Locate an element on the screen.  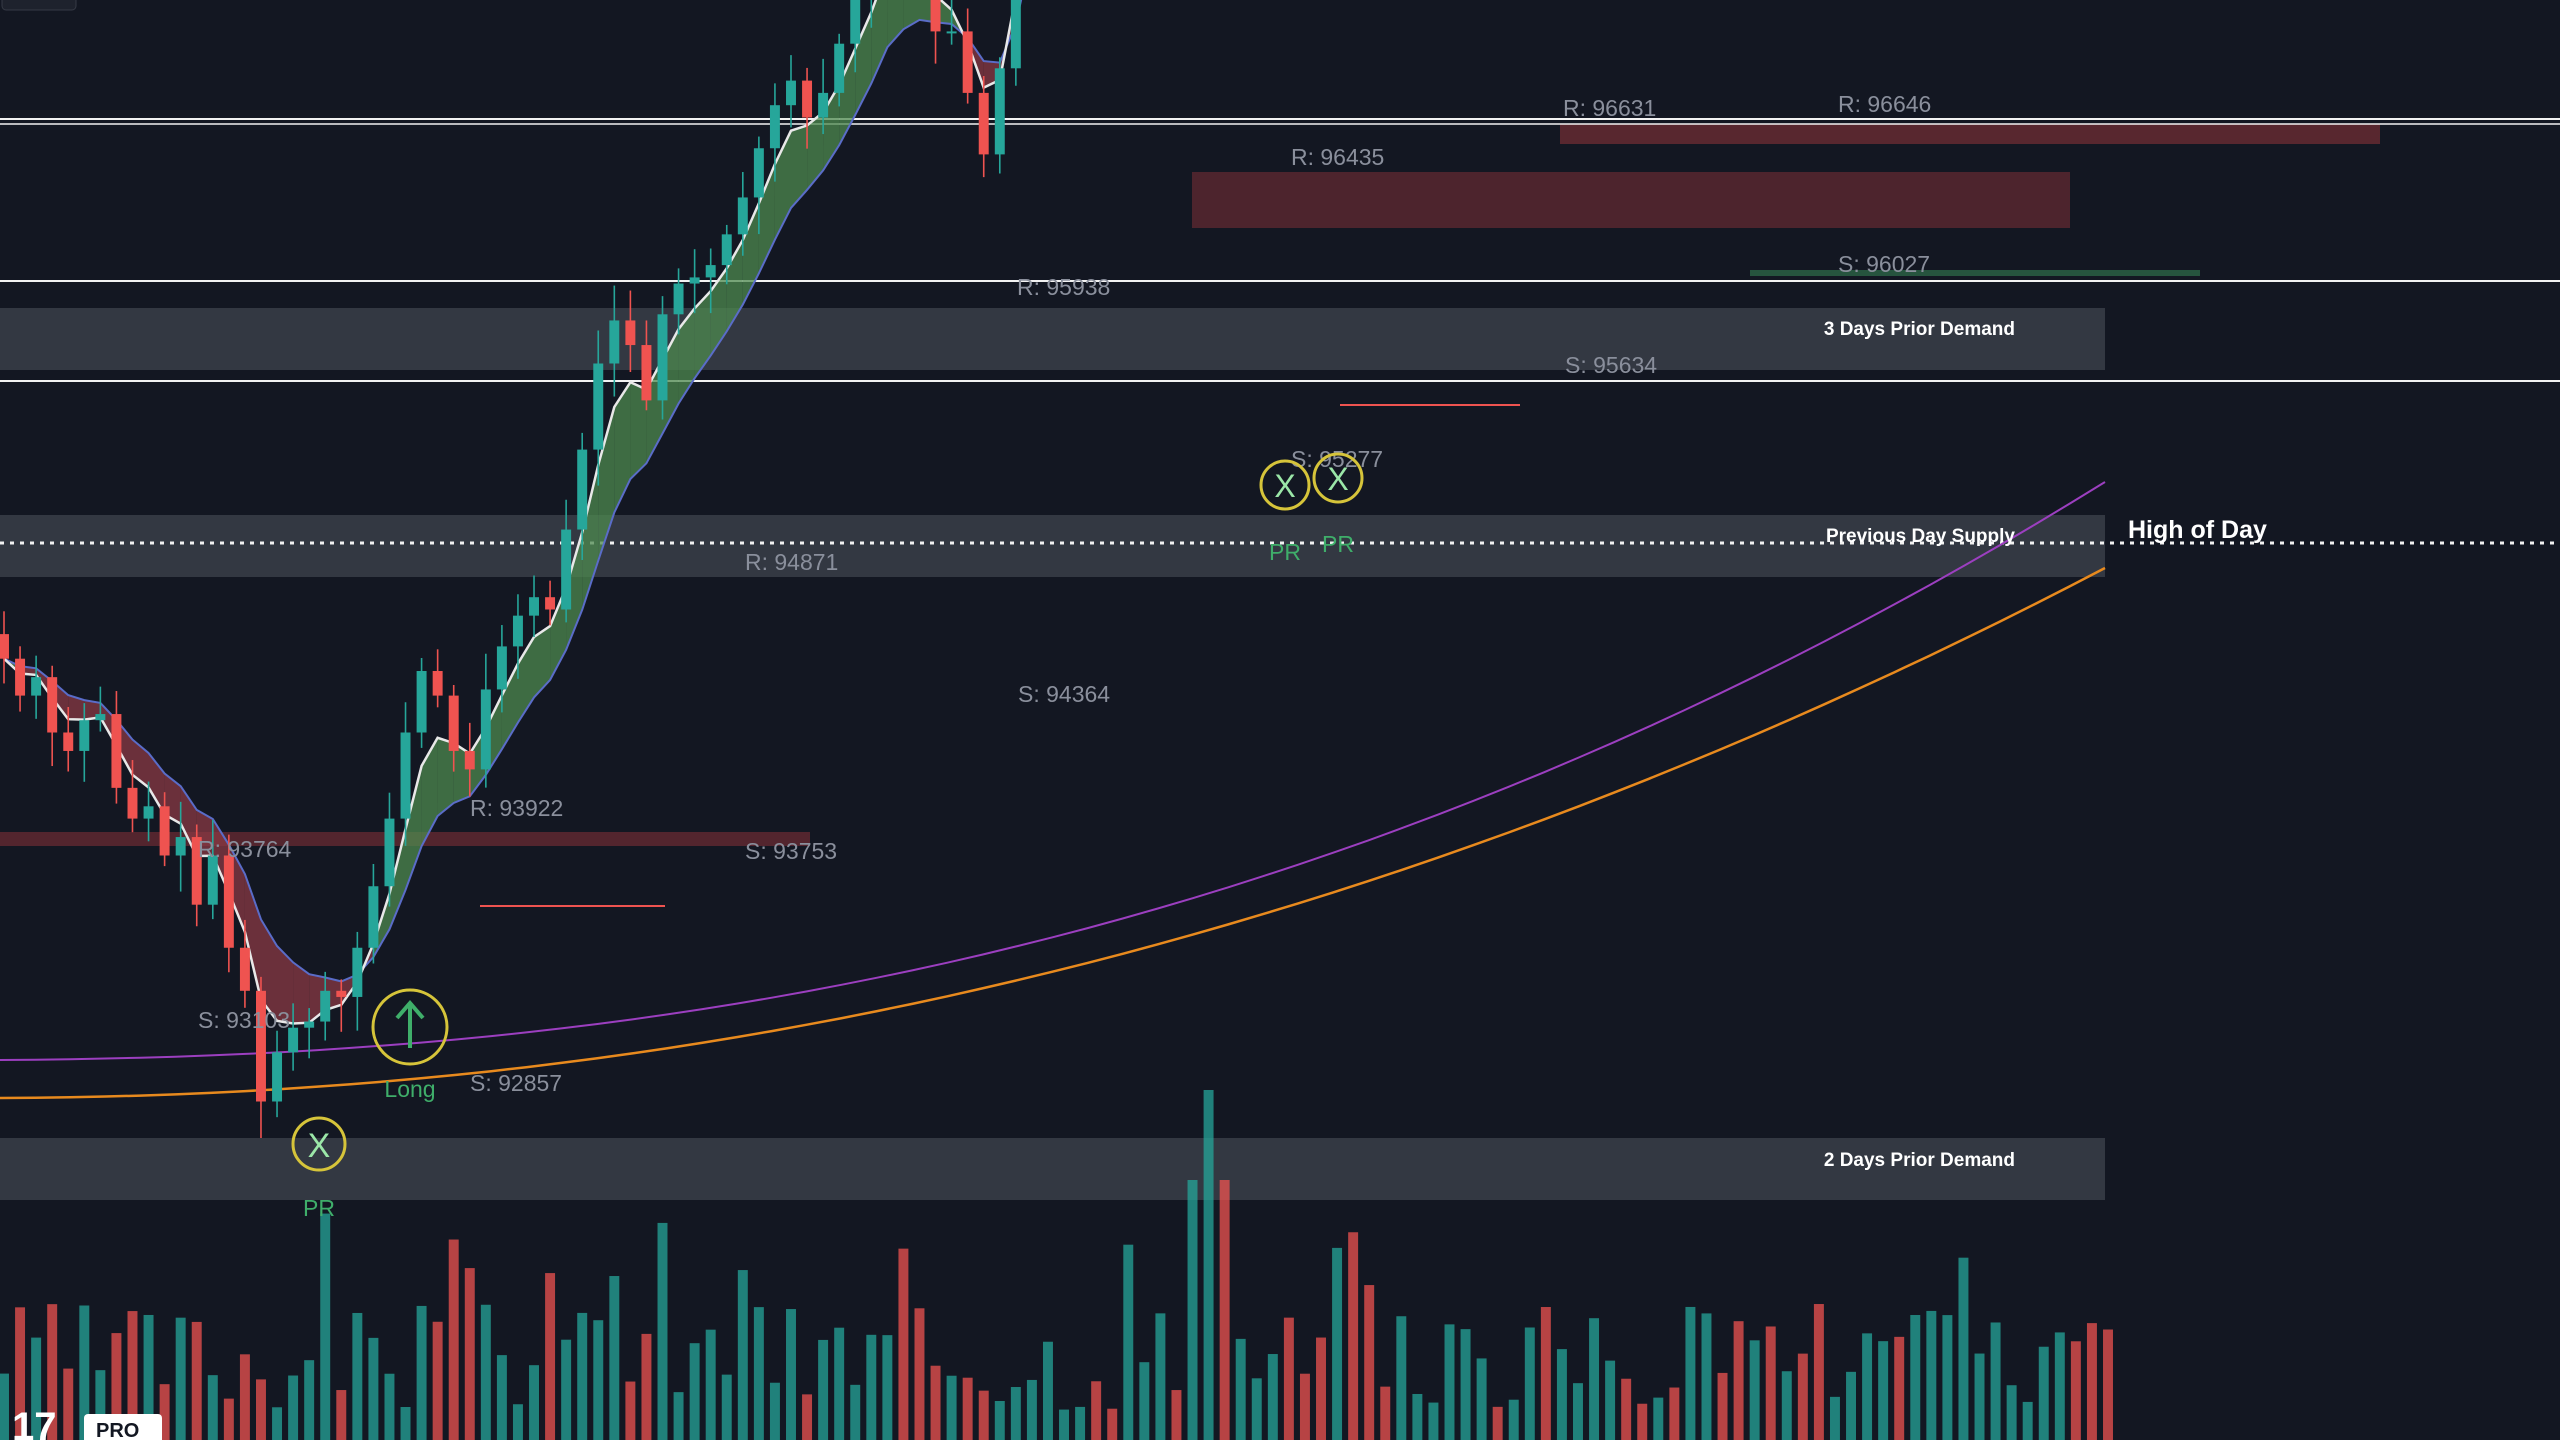
tradingview-logo: 17 PRO is located at coordinates (87, 1422).